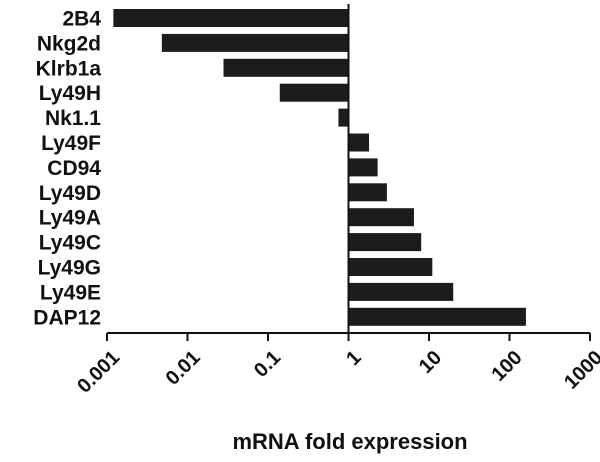 The height and width of the screenshot is (462, 600). I want to click on bar-ly49c, so click(385, 242).